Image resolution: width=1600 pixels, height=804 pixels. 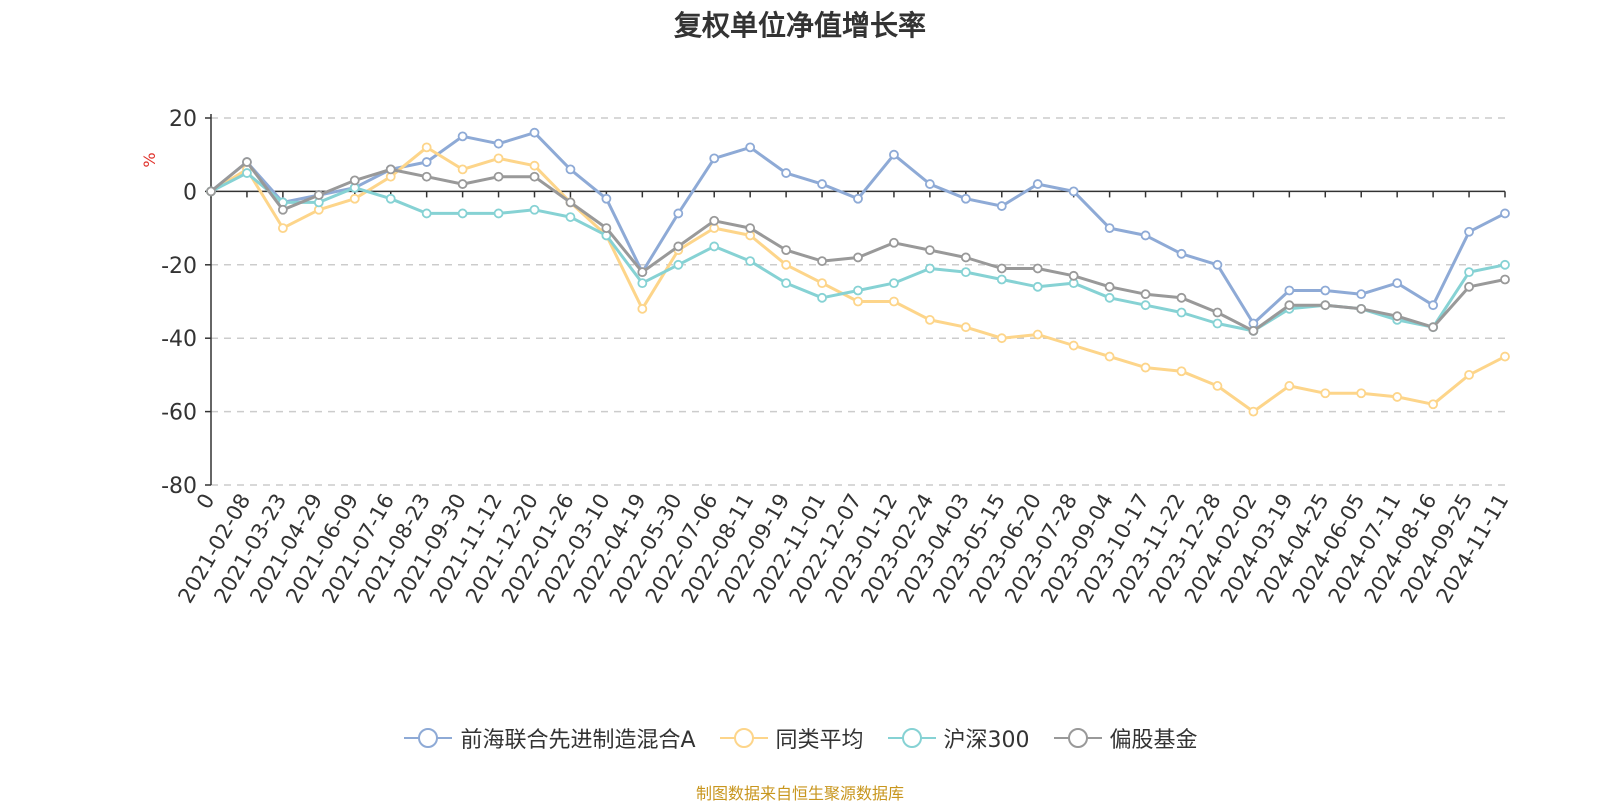 I want to click on legend-item-3: 沪深300, so click(x=958, y=738).